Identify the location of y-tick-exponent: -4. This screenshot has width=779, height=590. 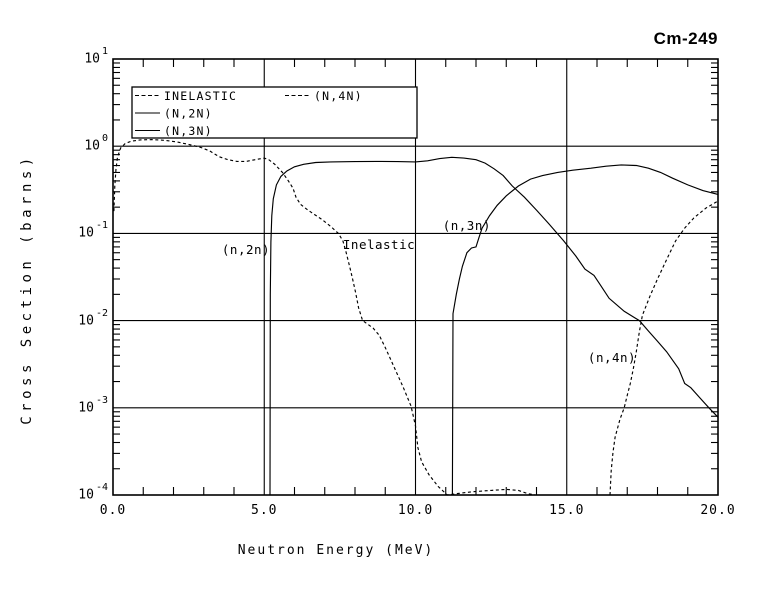
(101, 487).